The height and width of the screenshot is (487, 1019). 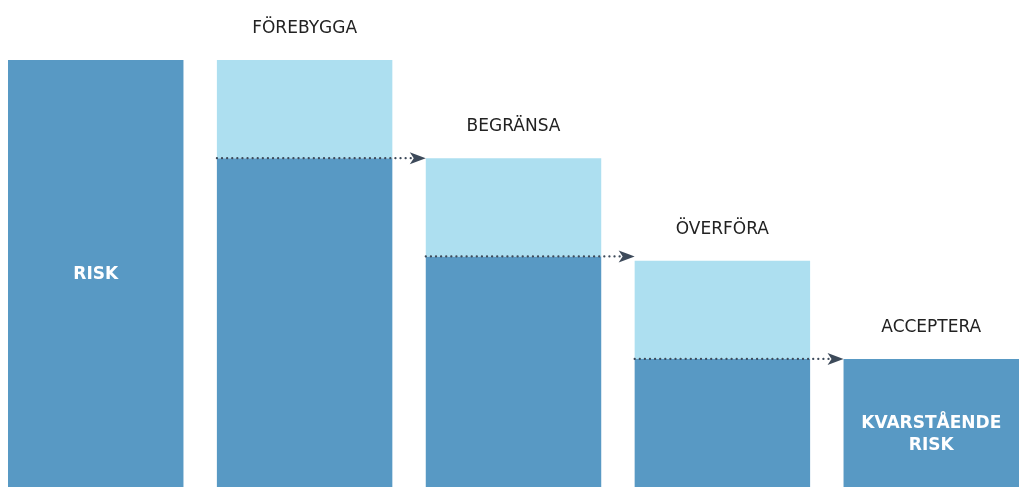 I want to click on x-tick-label: FÖREBYGGA, so click(x=305, y=26).